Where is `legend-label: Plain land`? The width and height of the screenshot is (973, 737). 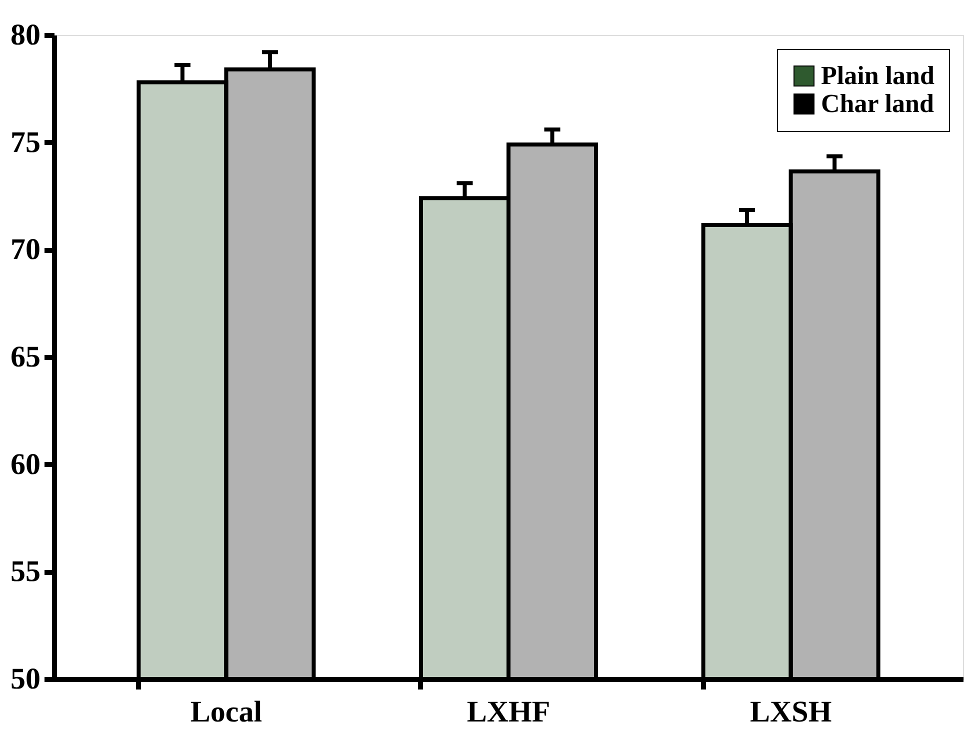 legend-label: Plain land is located at coordinates (878, 75).